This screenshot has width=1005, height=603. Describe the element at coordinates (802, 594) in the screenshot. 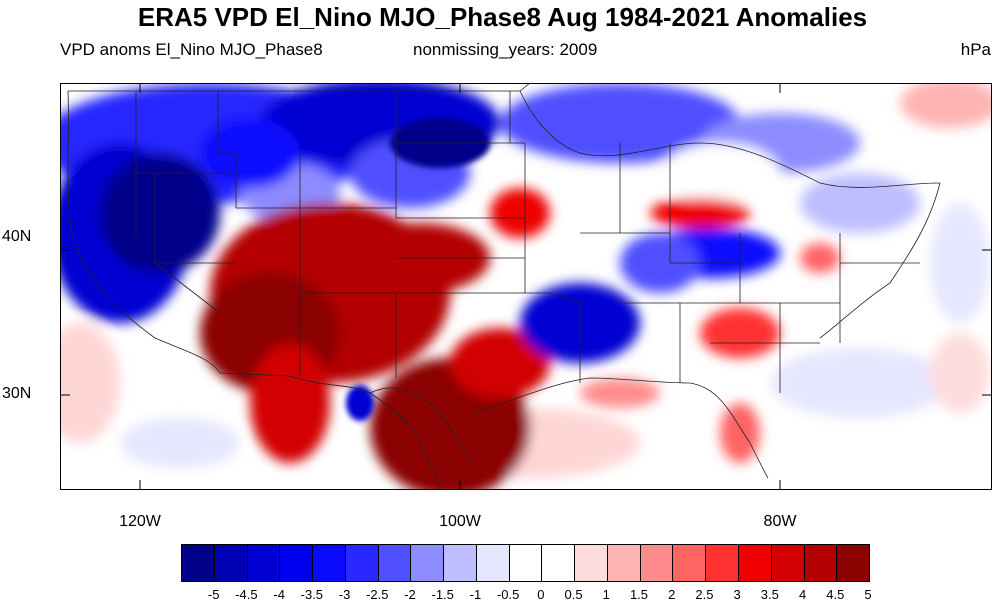

I see `colorbar-tick-label: 4` at that location.